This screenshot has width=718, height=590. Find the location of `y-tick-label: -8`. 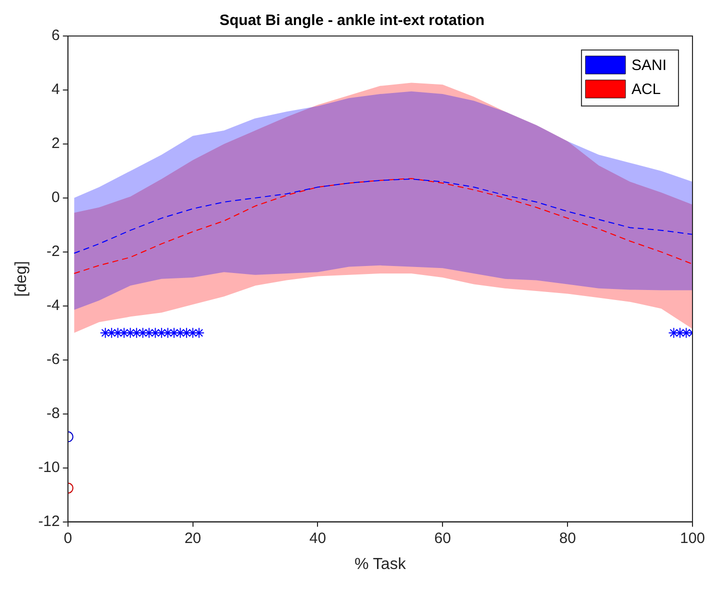

y-tick-label: -8 is located at coordinates (53, 413).